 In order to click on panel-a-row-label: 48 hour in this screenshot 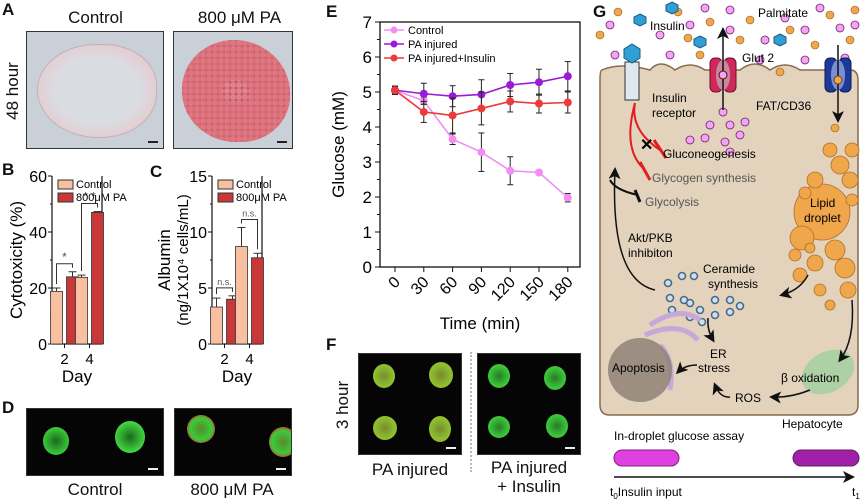, I will do `click(12, 91)`.